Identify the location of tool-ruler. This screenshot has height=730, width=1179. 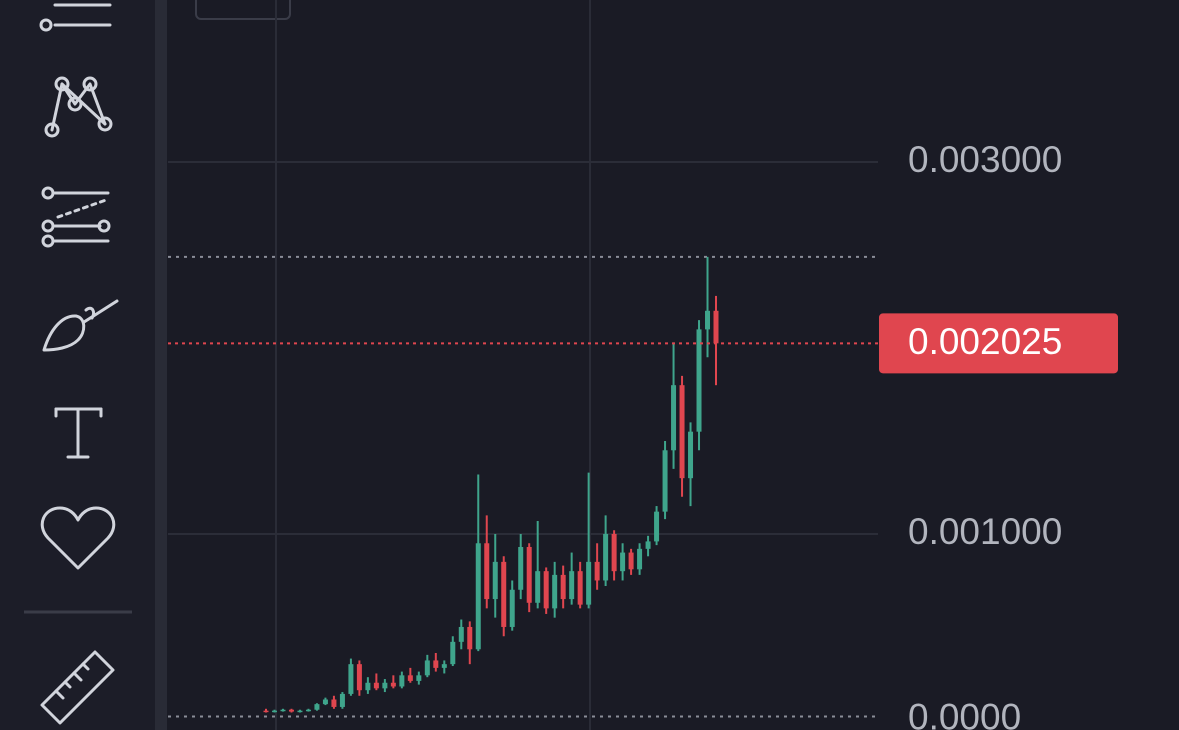
(77, 687).